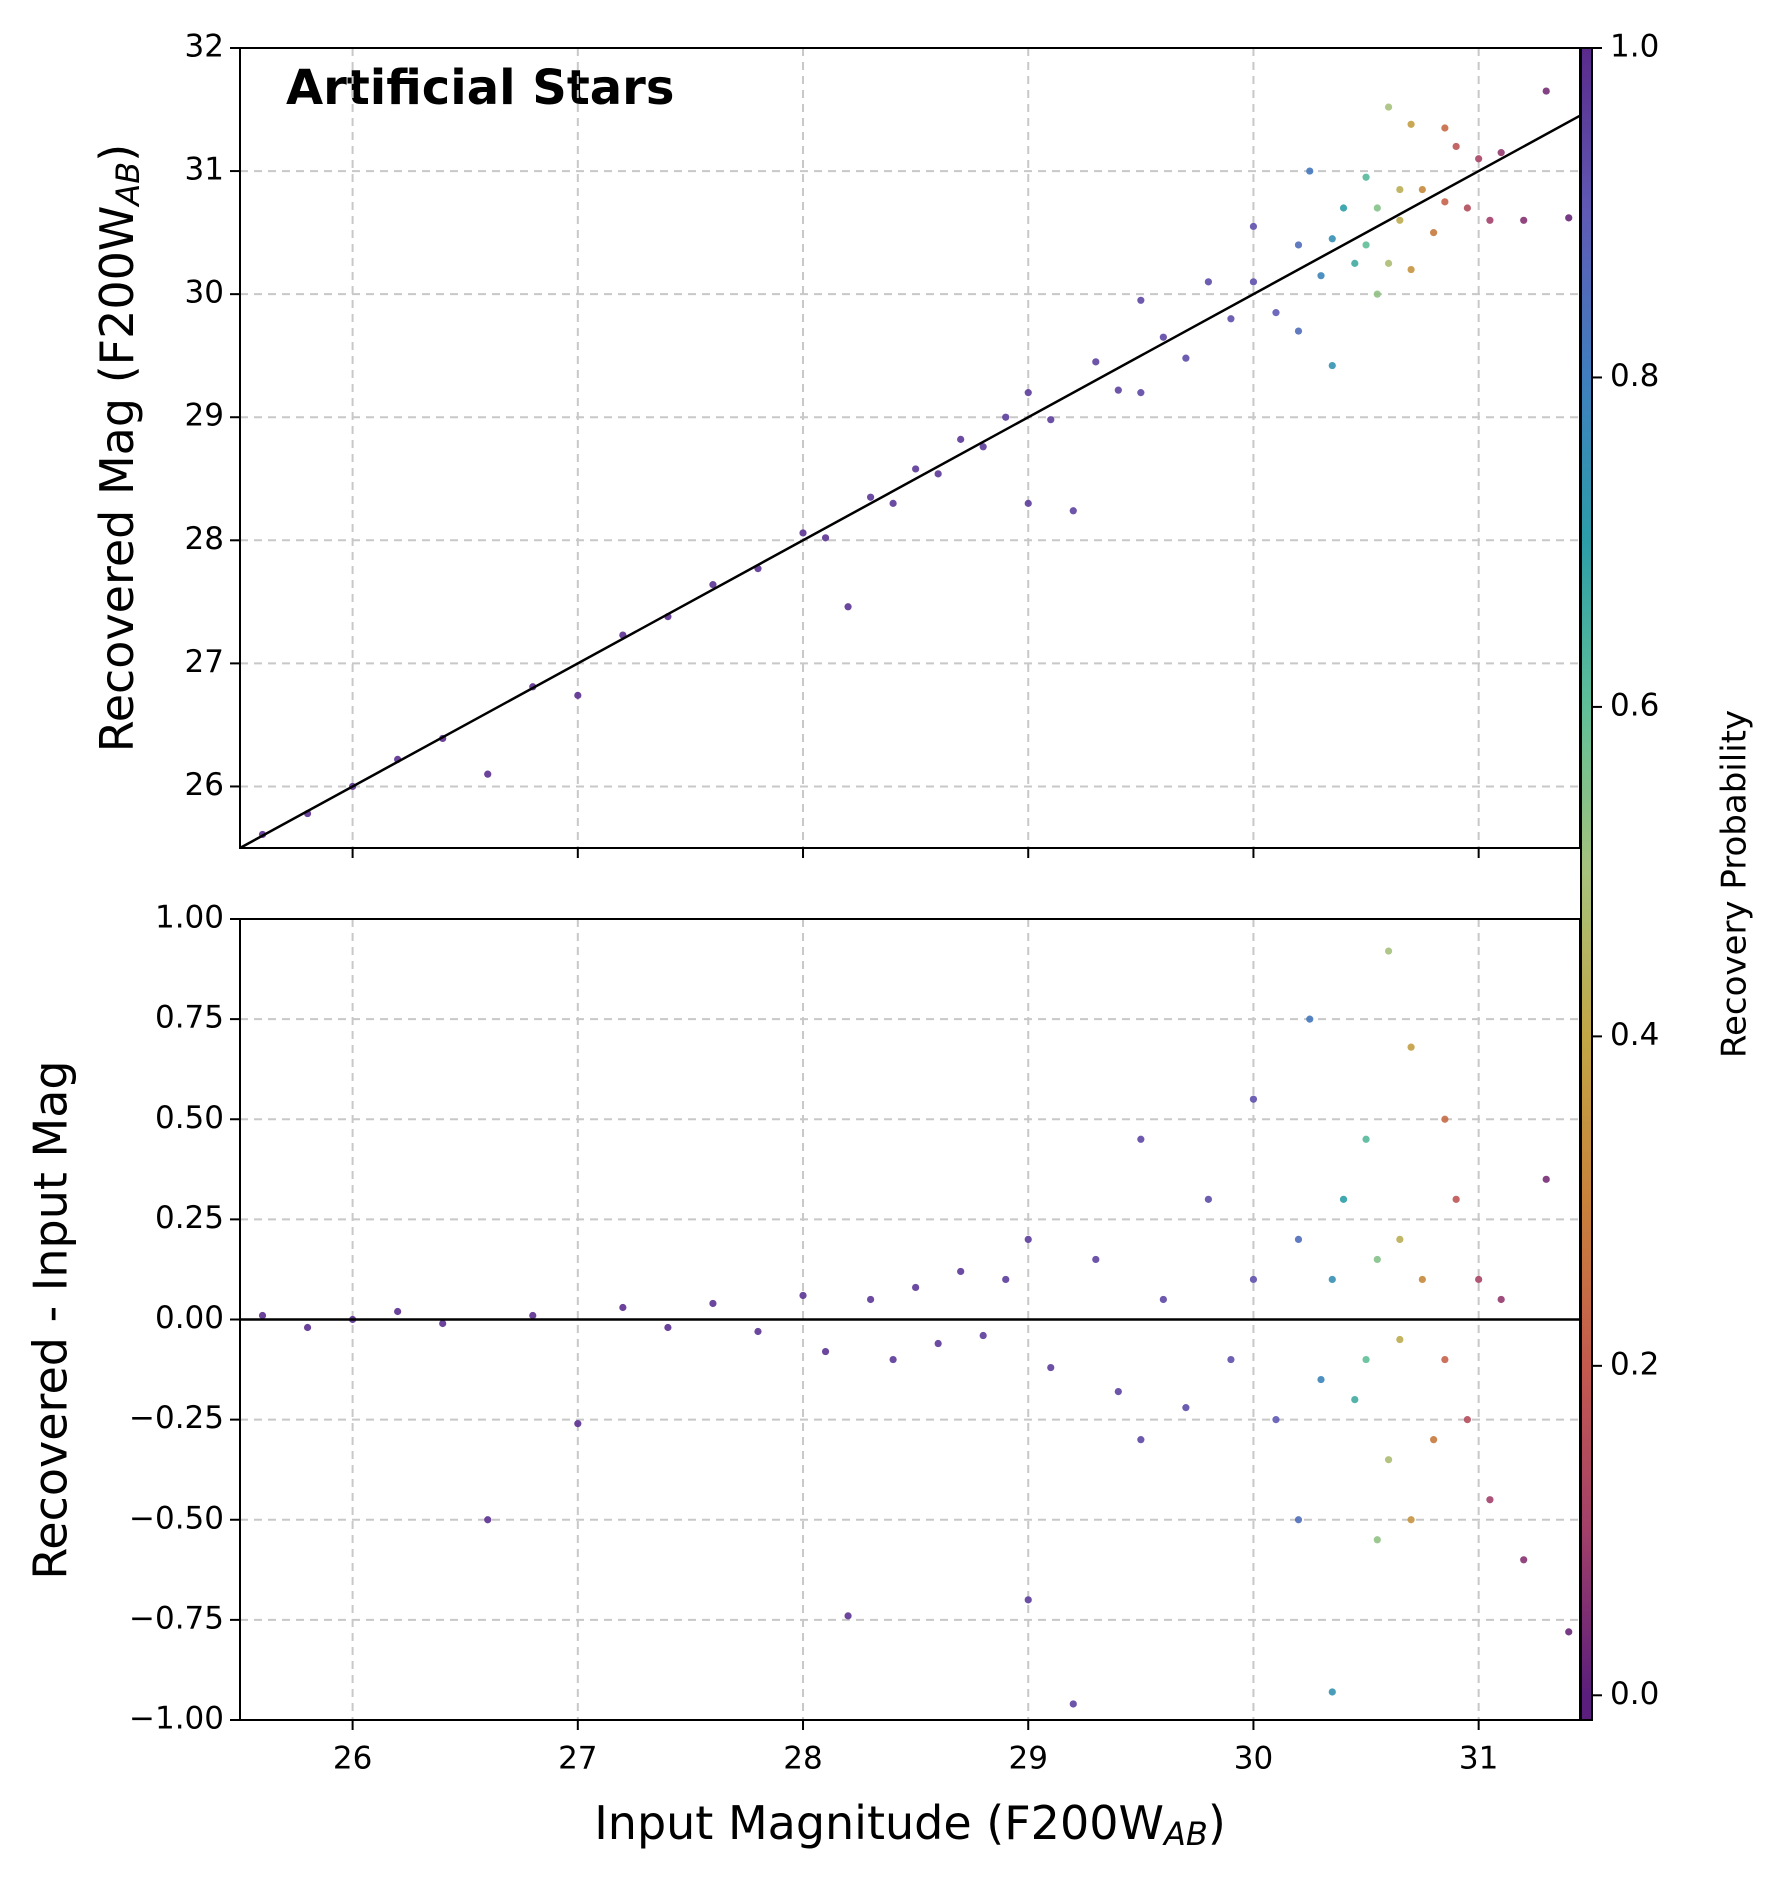 This screenshot has height=1883, width=1785. What do you see at coordinates (204, 293) in the screenshot?
I see `y-tick-label: 30` at bounding box center [204, 293].